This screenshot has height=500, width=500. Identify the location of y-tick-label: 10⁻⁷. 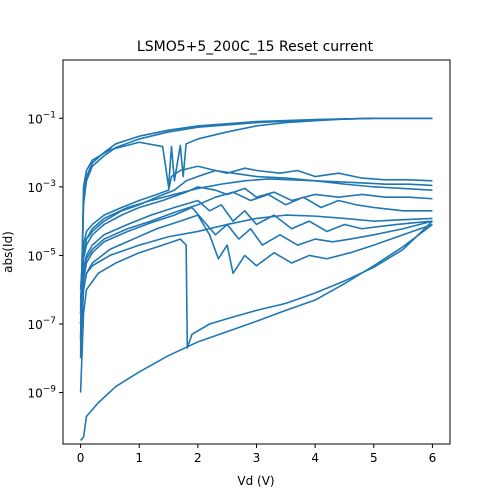
(41, 324).